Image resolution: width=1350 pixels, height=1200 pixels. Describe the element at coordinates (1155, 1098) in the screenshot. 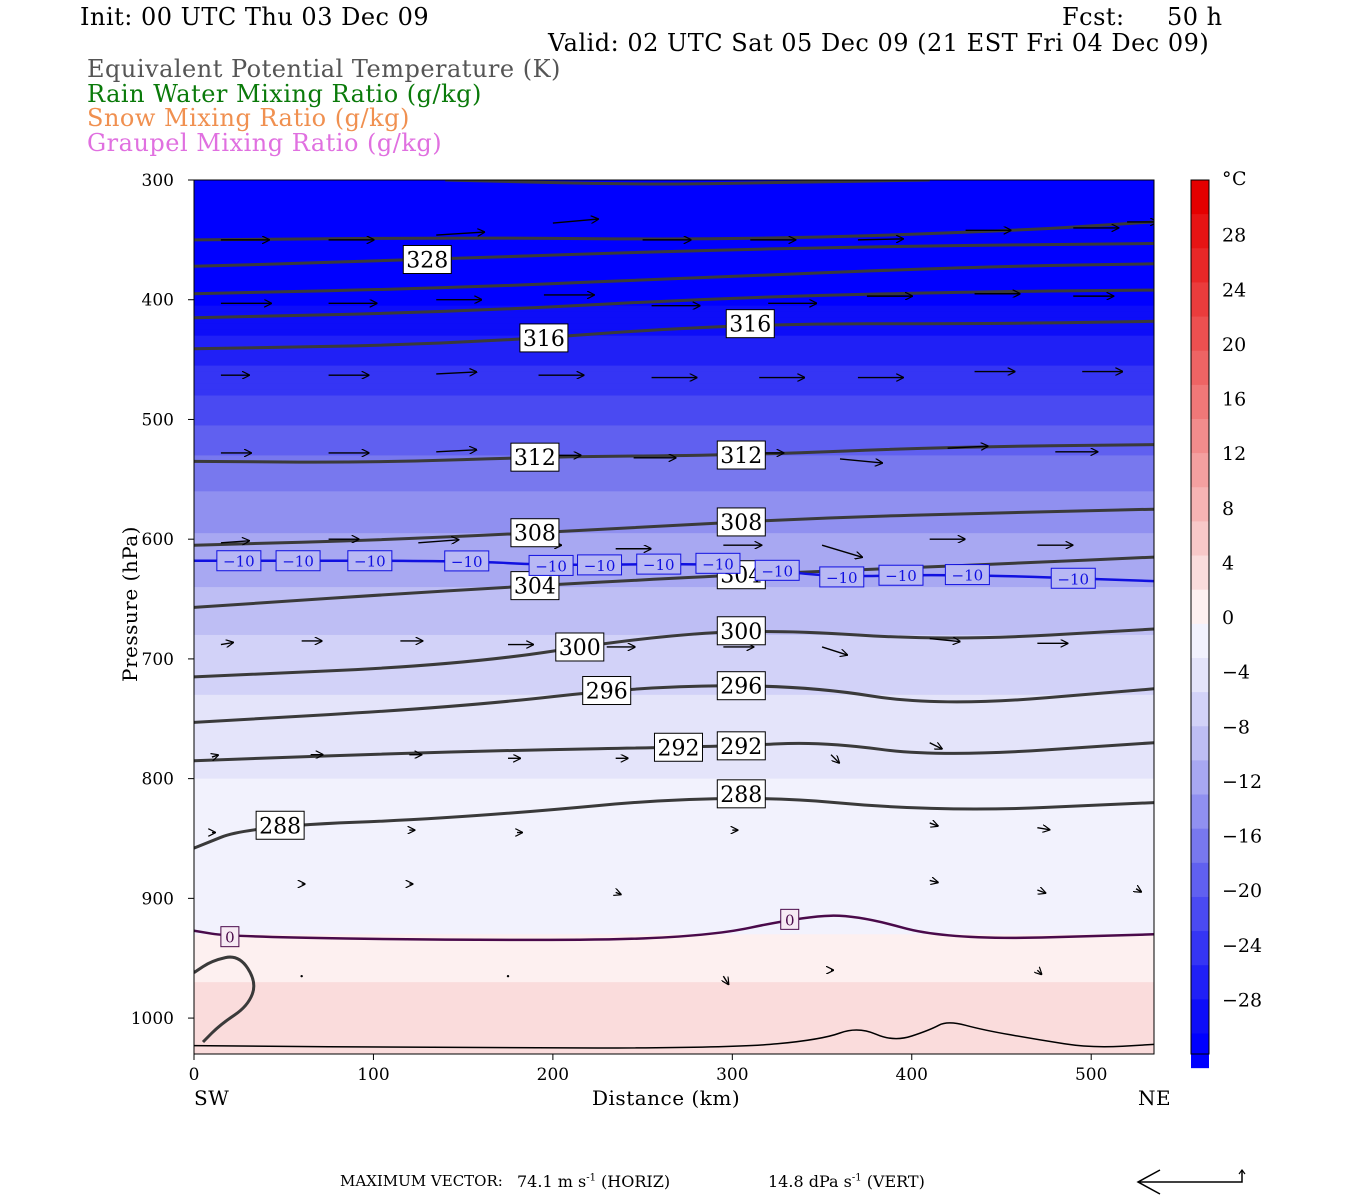

I see `x-axis-right-end-label: NE` at that location.